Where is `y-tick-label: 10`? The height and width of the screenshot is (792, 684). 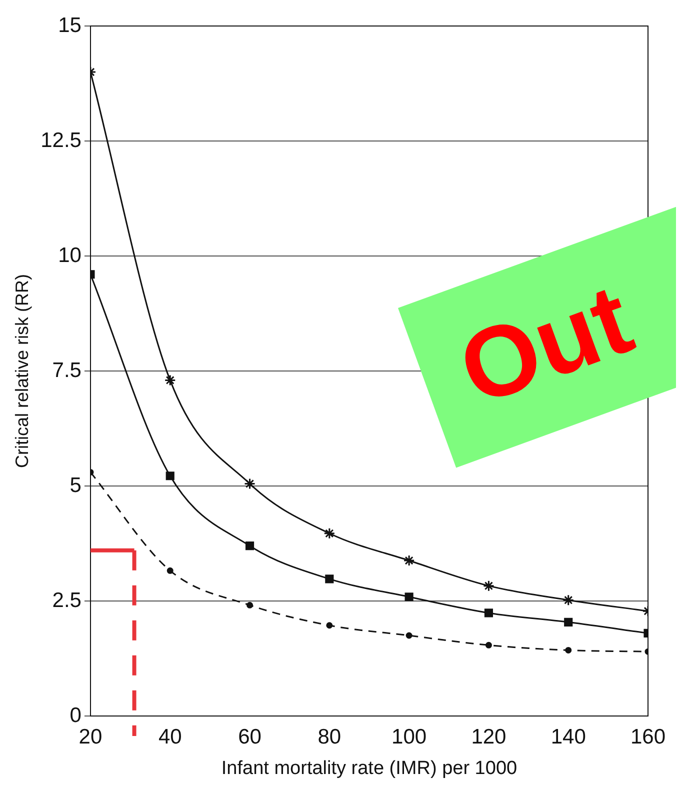
y-tick-label: 10 is located at coordinates (70, 255).